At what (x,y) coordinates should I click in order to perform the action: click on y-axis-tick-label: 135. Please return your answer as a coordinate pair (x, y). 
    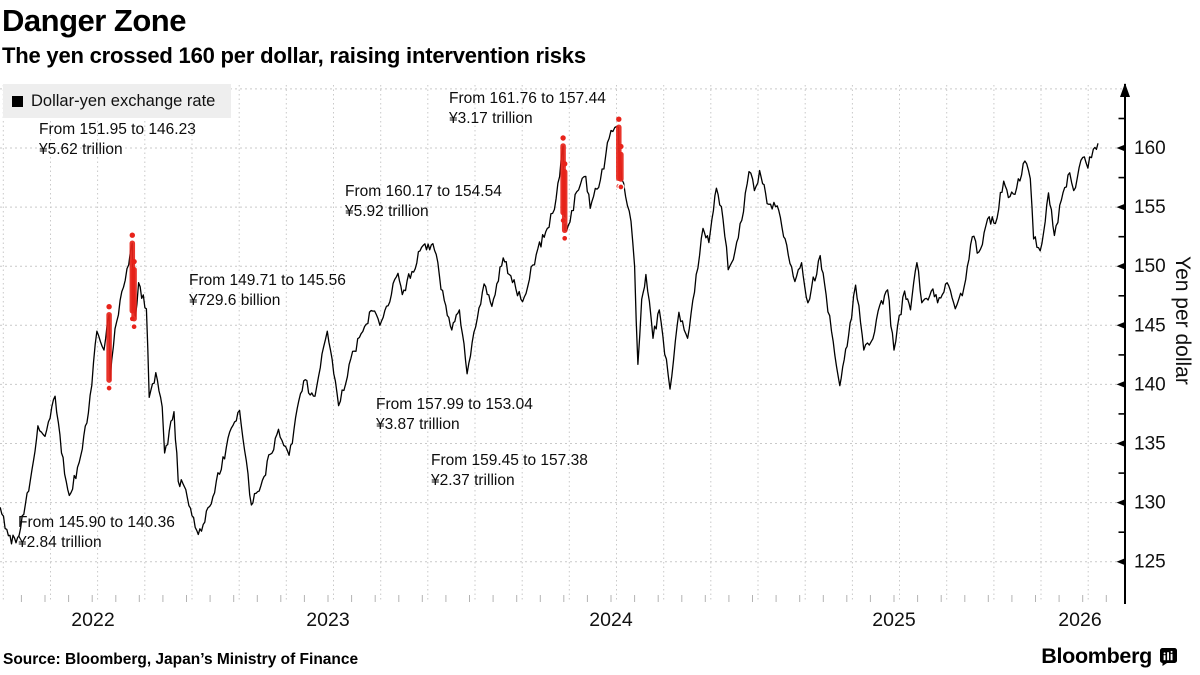
    Looking at the image, I should click on (1150, 444).